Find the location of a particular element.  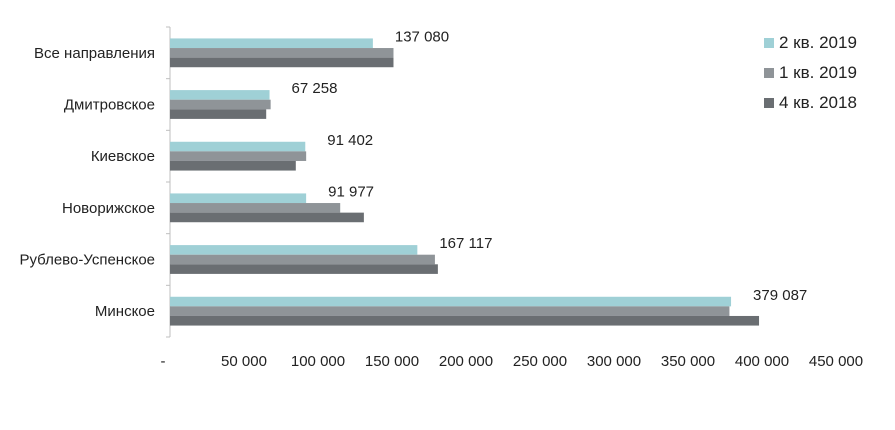

bar-1-кв-2019-2 is located at coordinates (238, 156).